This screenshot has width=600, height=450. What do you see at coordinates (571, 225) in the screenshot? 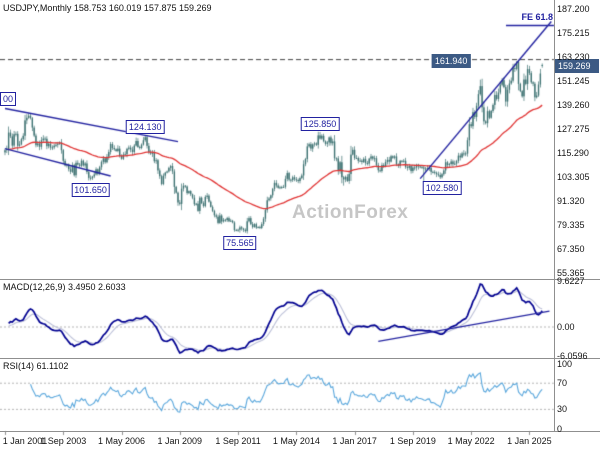
I see `price-axis-label: 79.335` at bounding box center [571, 225].